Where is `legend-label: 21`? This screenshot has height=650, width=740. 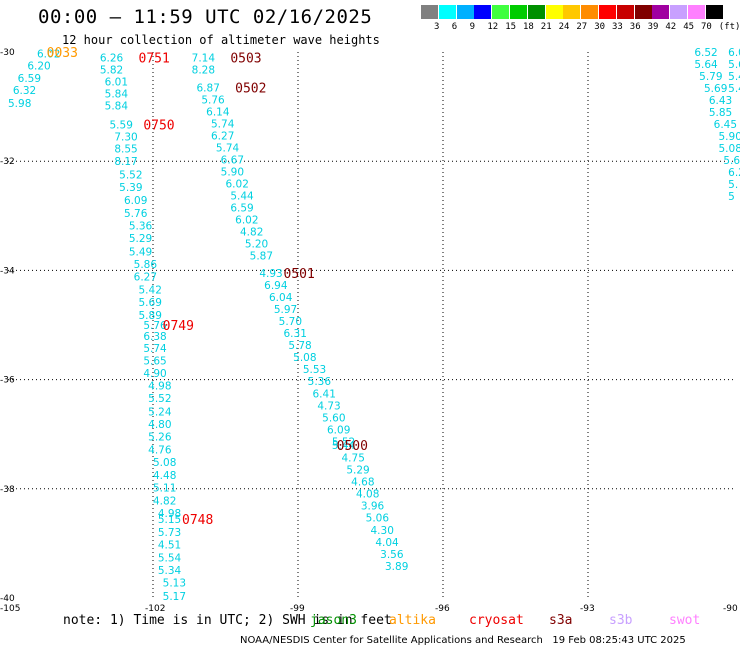
legend-label: 21 is located at coordinates (546, 27).